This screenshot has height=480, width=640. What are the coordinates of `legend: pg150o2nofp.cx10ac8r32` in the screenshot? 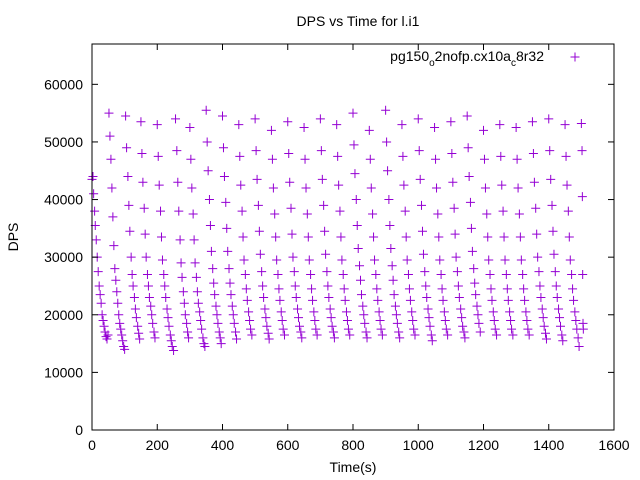 It's located at (485, 58).